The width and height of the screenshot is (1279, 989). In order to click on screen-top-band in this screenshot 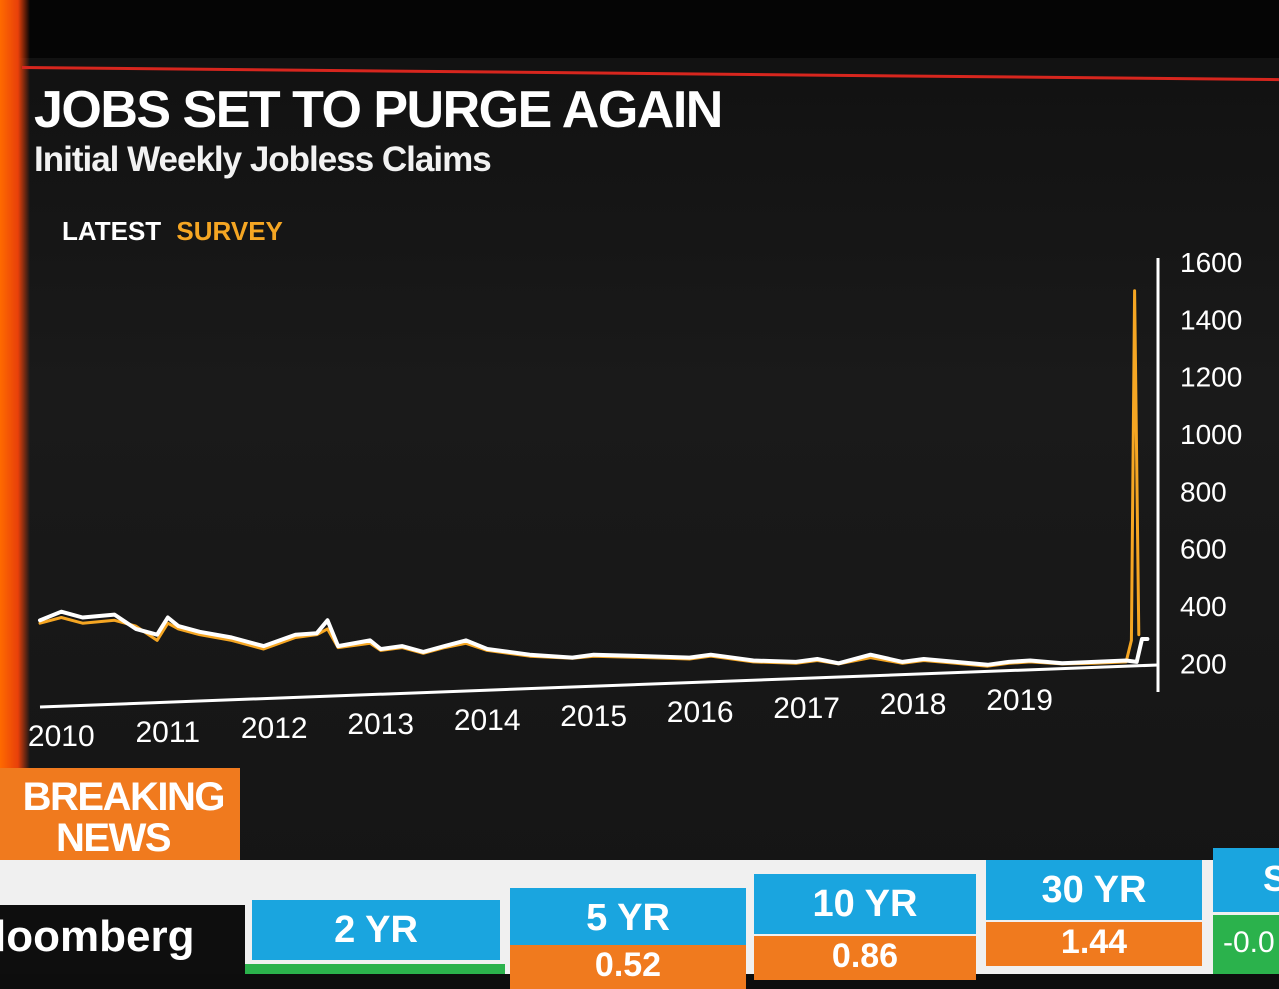, I will do `click(639, 29)`.